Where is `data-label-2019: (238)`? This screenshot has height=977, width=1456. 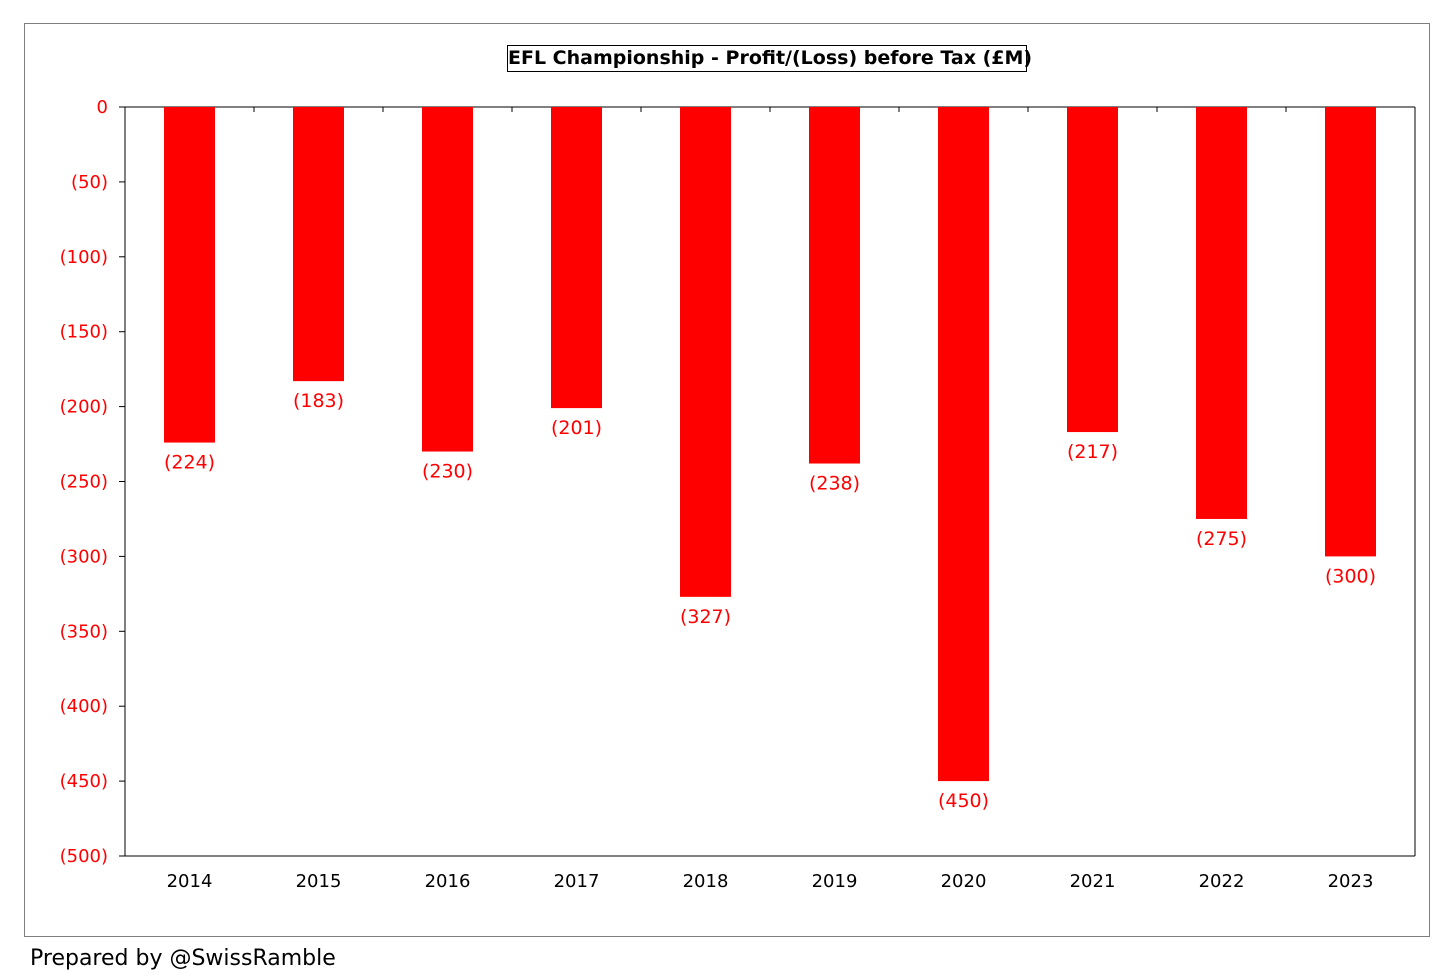
data-label-2019: (238) is located at coordinates (834, 484).